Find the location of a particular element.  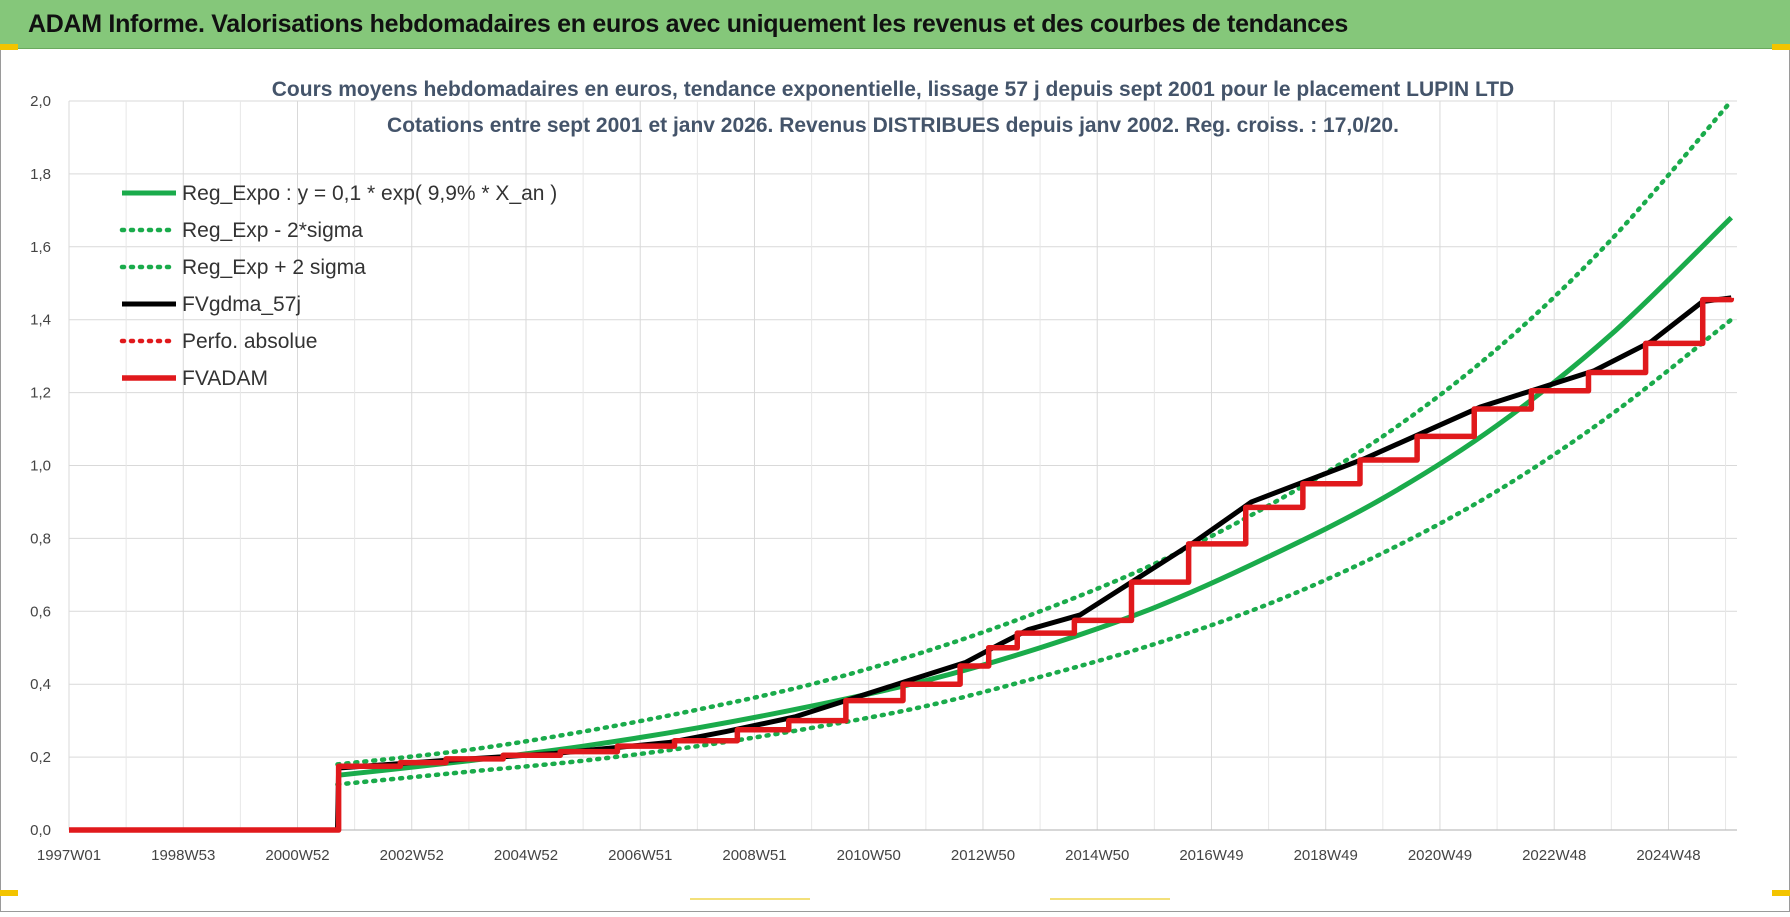

y-tick-label: 0,2 is located at coordinates (40, 757).